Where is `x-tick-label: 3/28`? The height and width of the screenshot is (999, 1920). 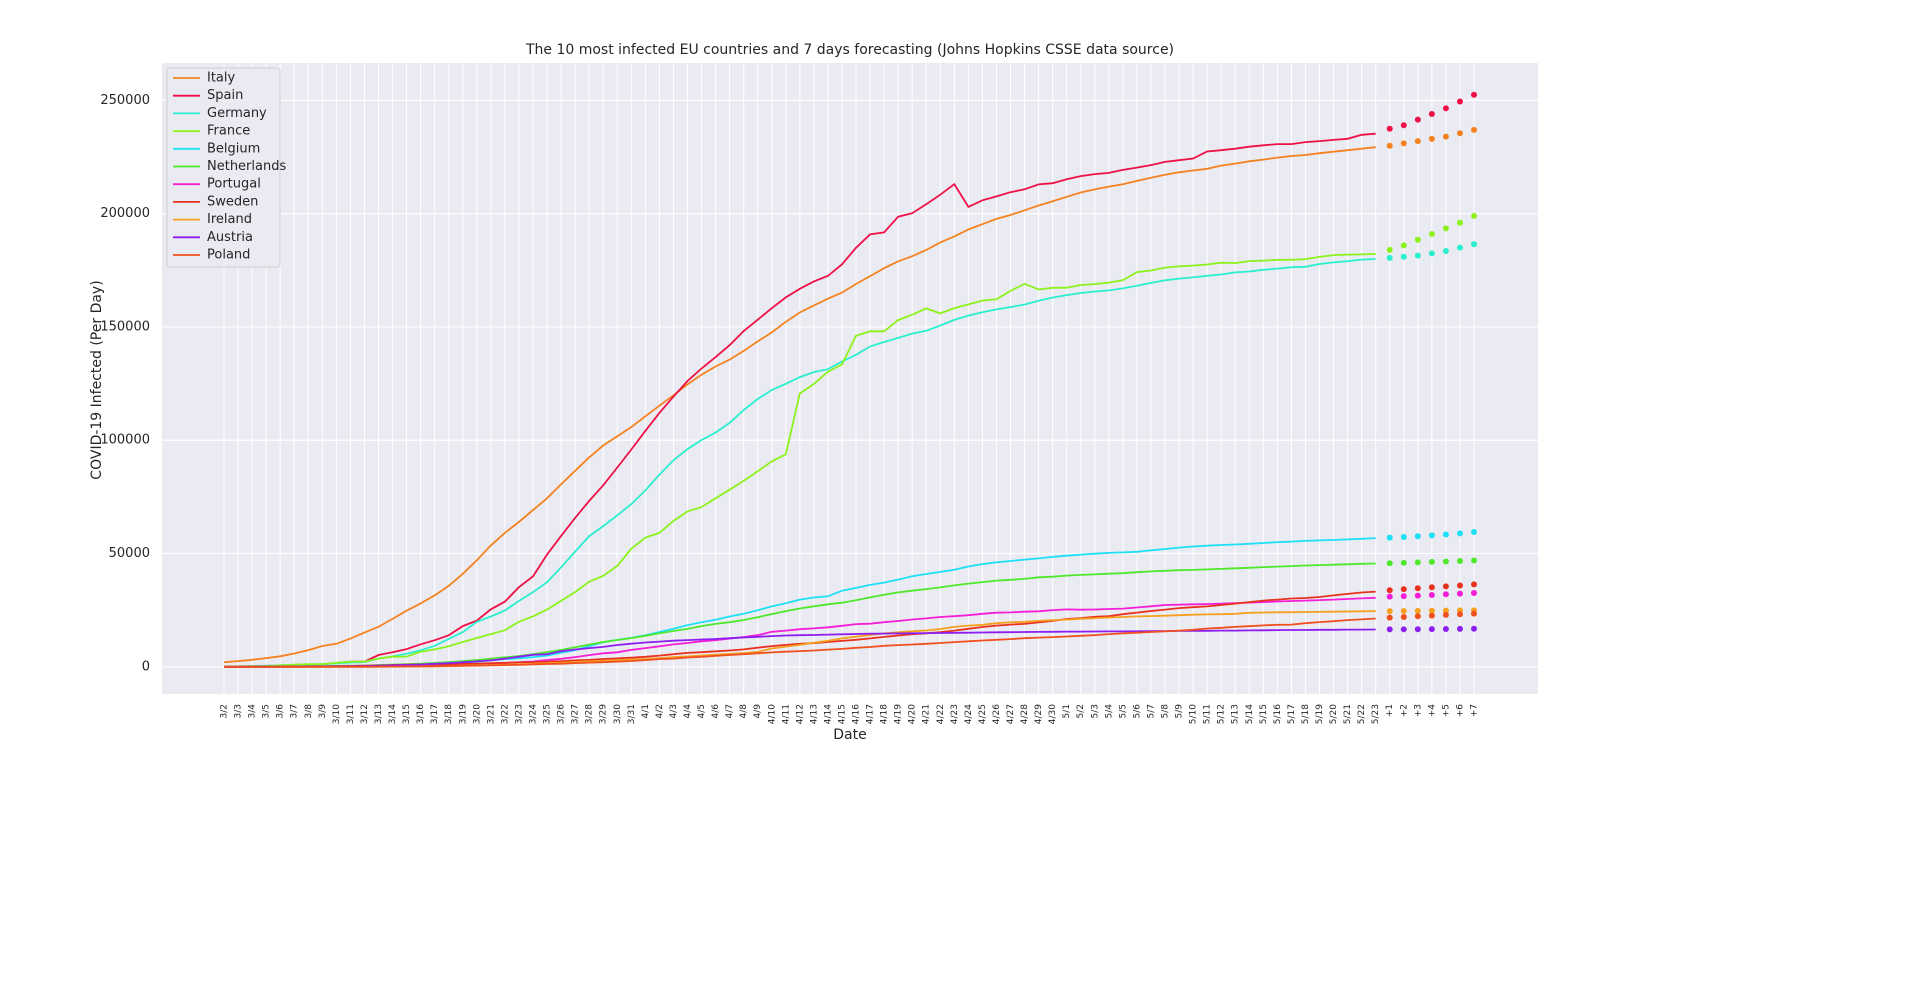 x-tick-label: 3/28 is located at coordinates (590, 714).